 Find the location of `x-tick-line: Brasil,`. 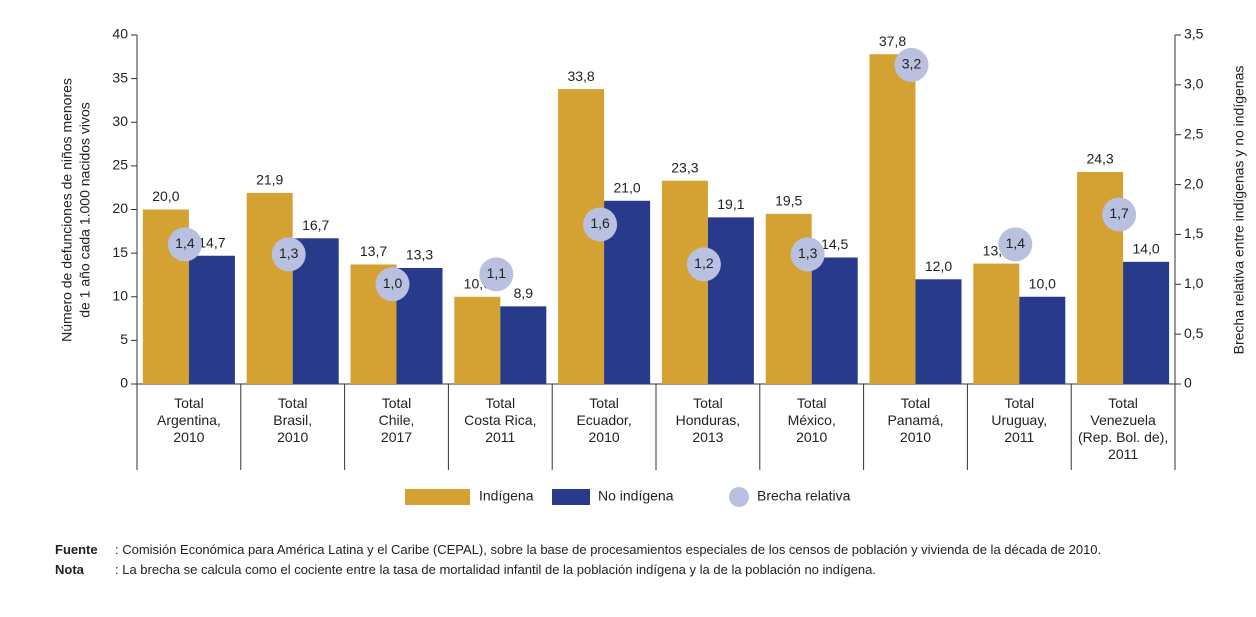

x-tick-line: Brasil, is located at coordinates (292, 420).